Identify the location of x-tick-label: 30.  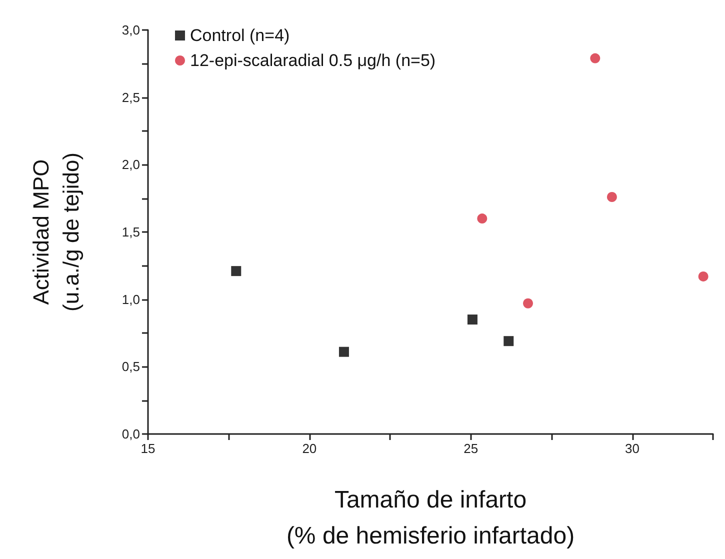
(632, 448).